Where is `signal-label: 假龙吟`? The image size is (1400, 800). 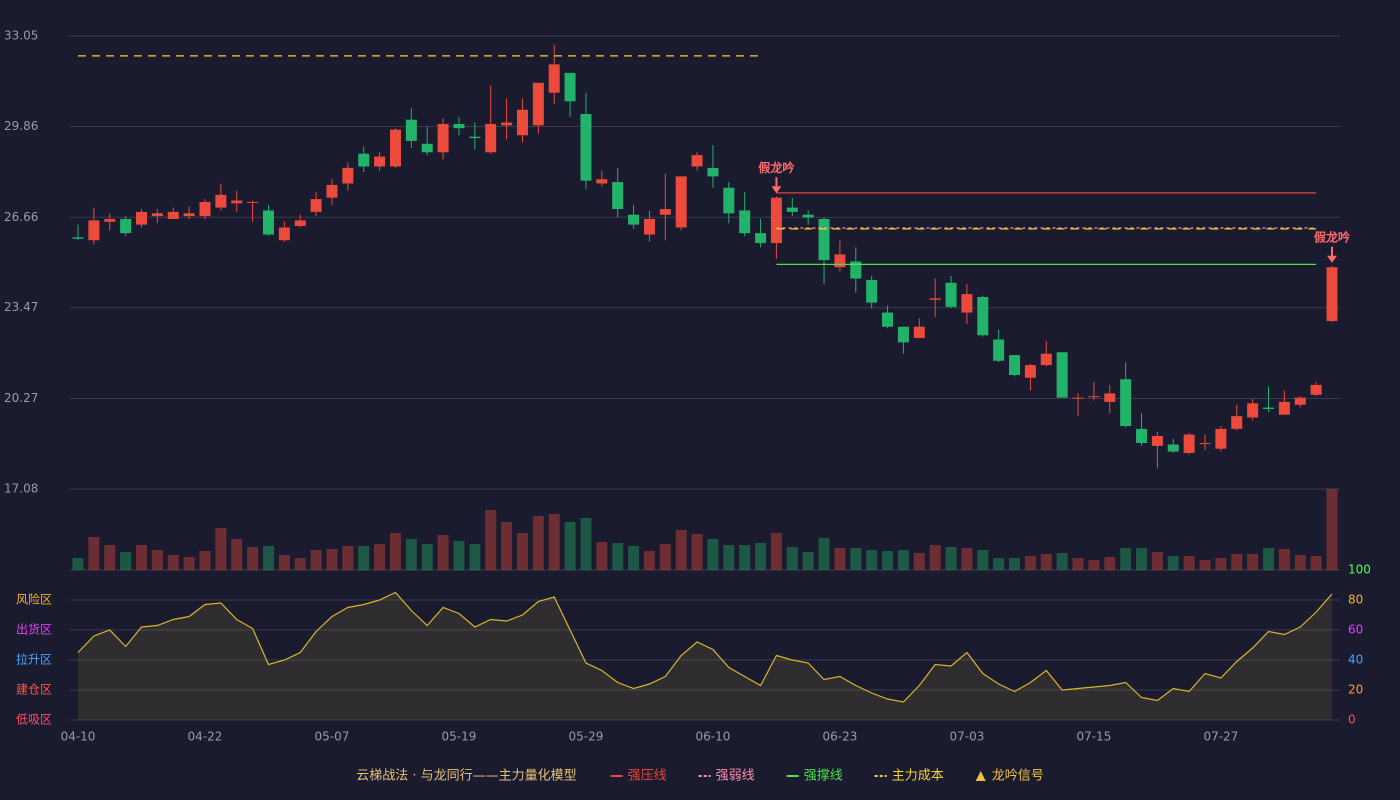
signal-label: 假龙吟 is located at coordinates (776, 167).